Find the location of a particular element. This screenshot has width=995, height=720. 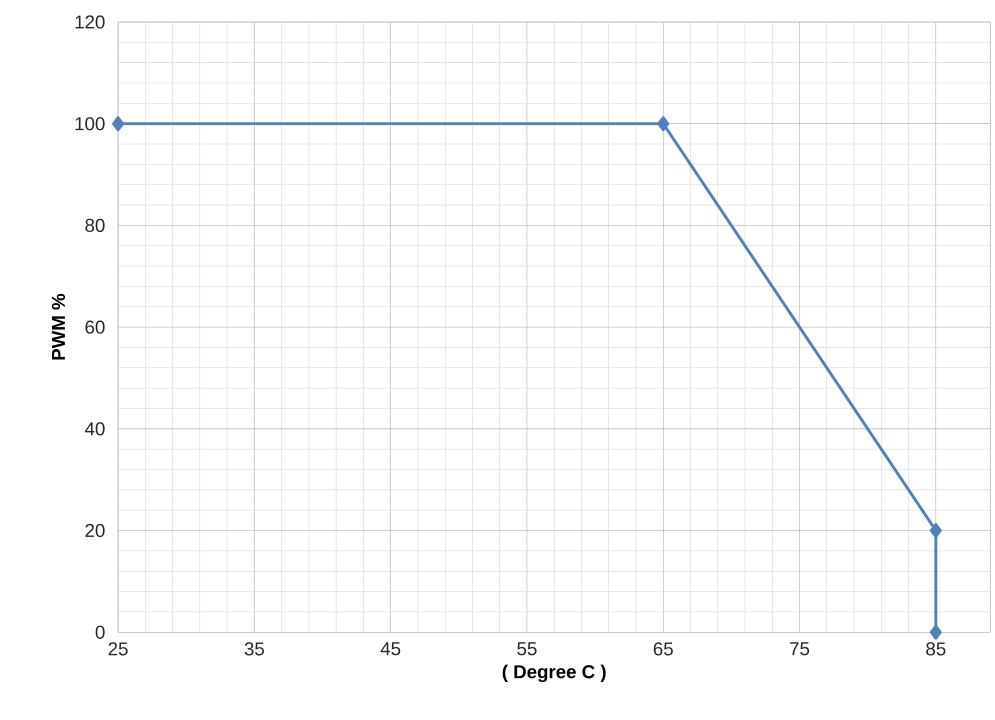

x-tick-label: 55 is located at coordinates (527, 649).